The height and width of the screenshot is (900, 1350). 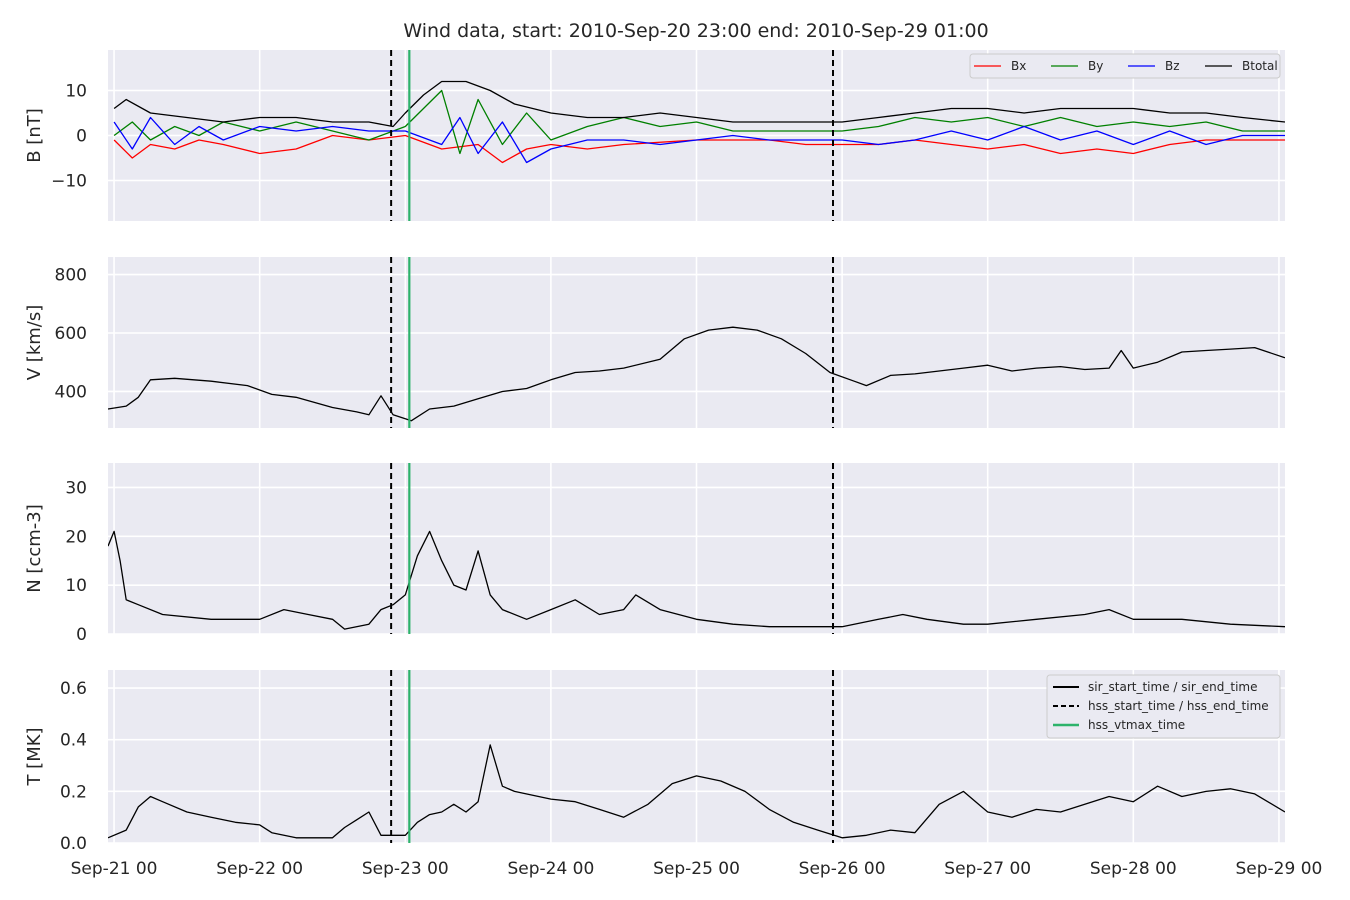 I want to click on series-line-bz, so click(x=699, y=140).